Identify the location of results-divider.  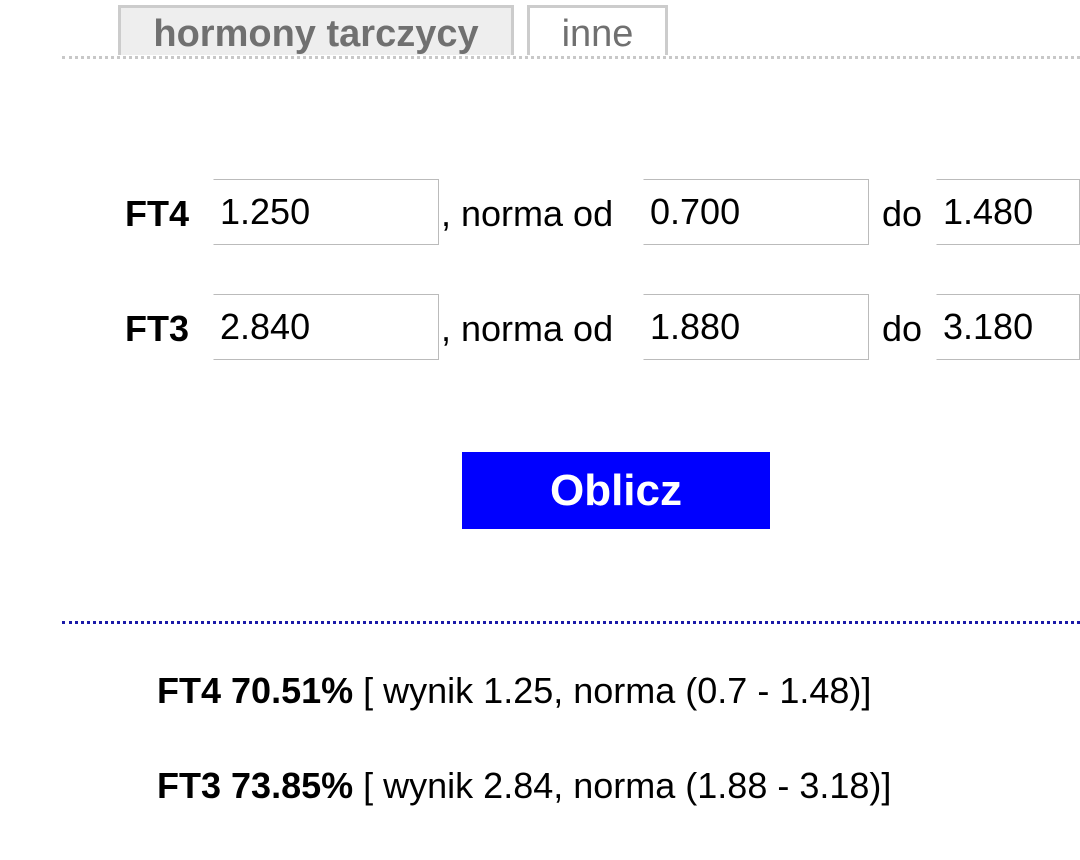
(571, 622).